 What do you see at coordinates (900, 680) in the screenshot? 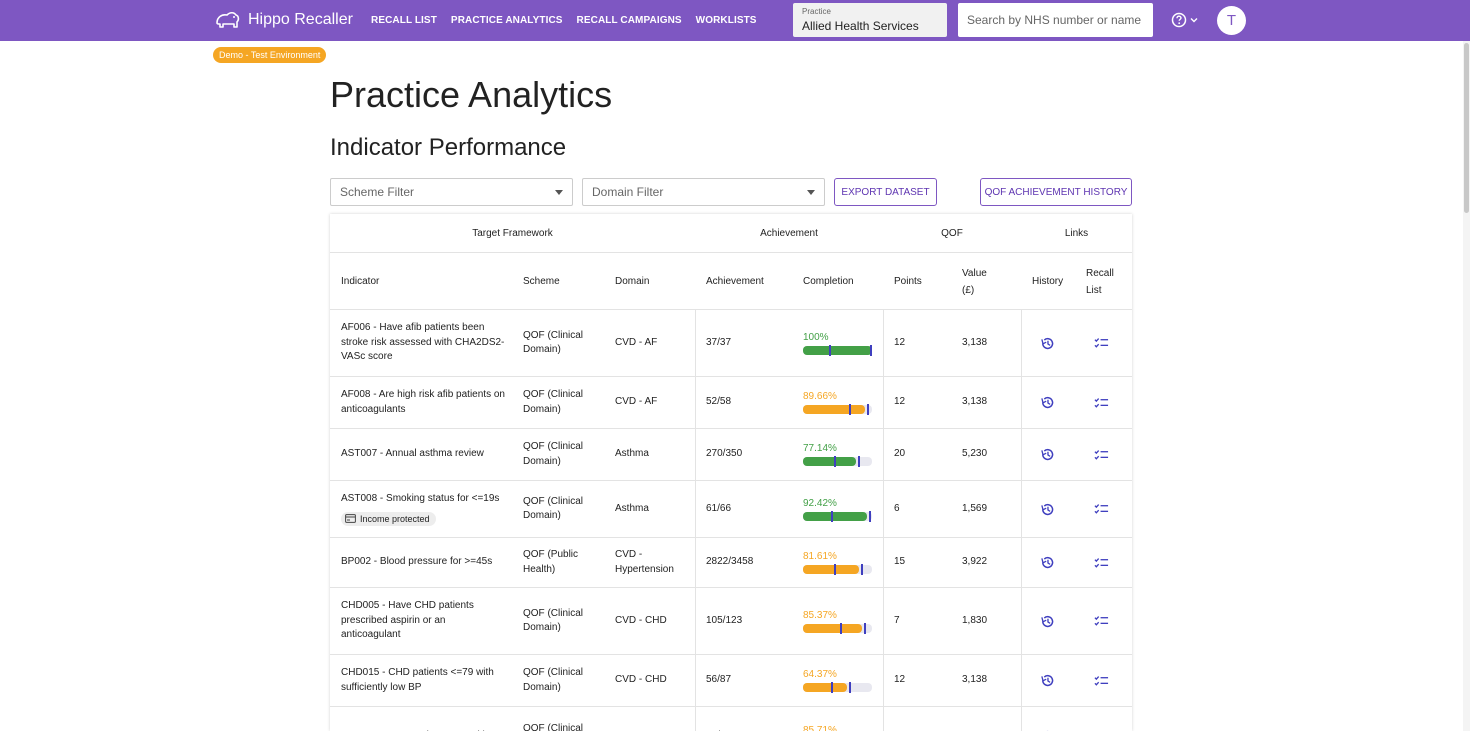
I see `points-cell: 12` at bounding box center [900, 680].